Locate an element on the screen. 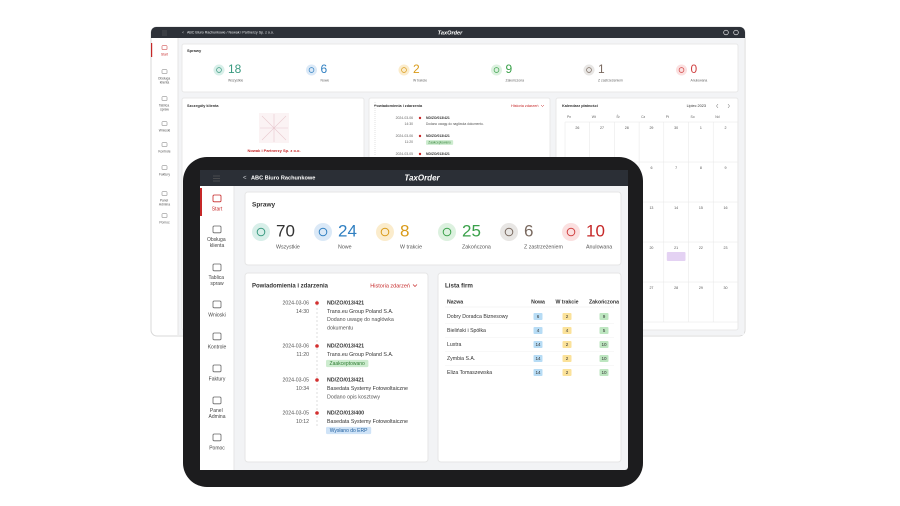 The width and height of the screenshot is (900, 506). case-count: 70 is located at coordinates (285, 230).